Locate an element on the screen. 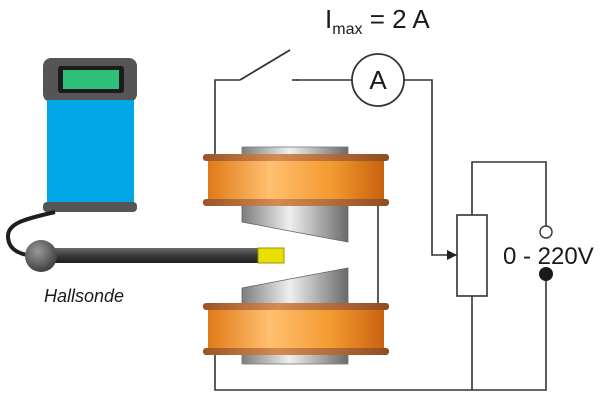  wire-coil-to-switch is located at coordinates (227, 117).